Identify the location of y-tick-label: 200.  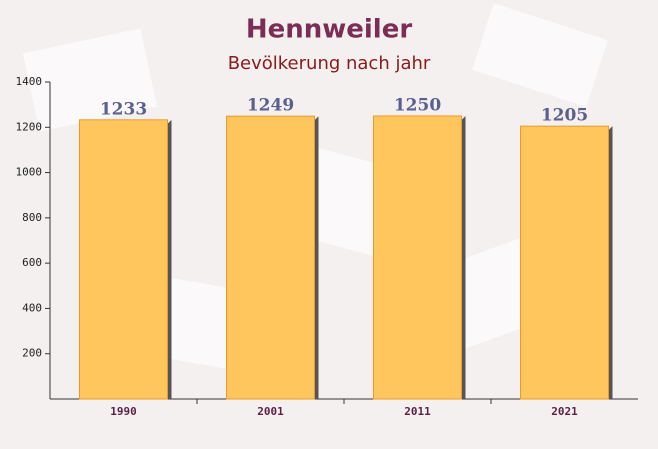
(32, 353).